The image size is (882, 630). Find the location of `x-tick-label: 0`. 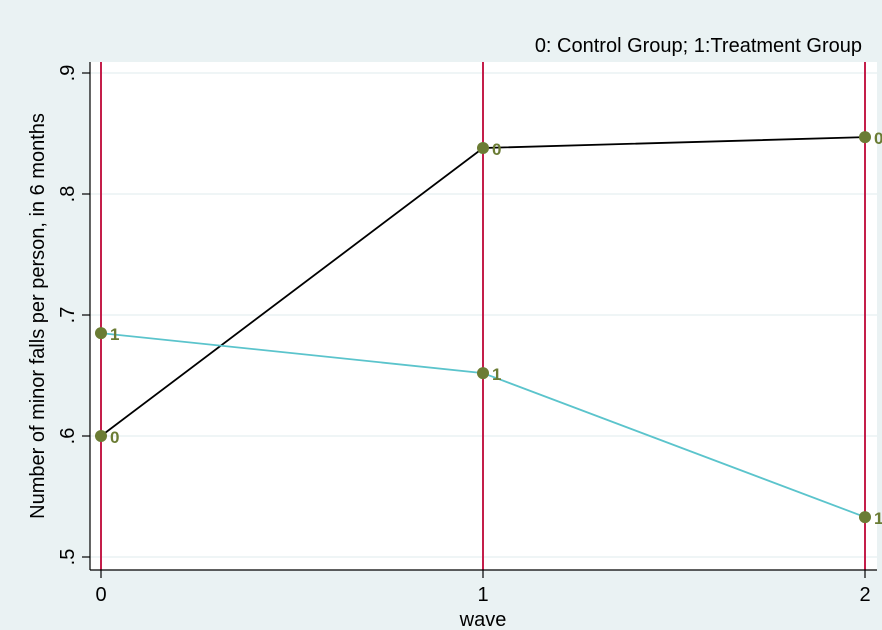

x-tick-label: 0 is located at coordinates (100, 595).